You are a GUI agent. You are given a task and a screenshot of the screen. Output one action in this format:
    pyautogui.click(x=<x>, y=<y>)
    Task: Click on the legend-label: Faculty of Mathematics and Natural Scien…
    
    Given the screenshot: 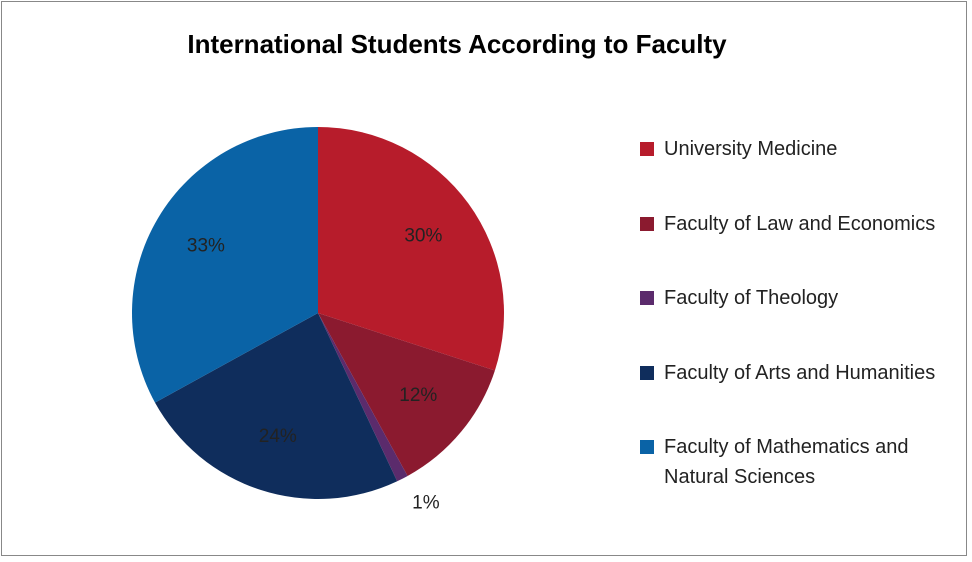 What is the action you would take?
    pyautogui.click(x=786, y=462)
    